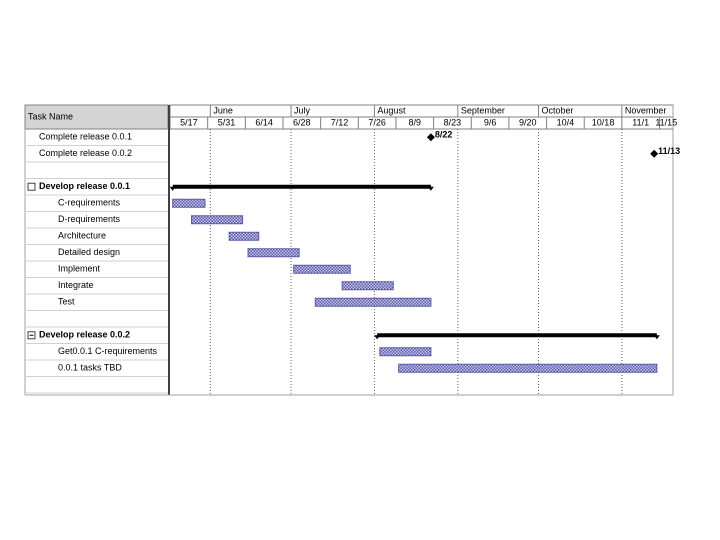 The width and height of the screenshot is (720, 540). I want to click on task-name: Develop release 0.0.2, so click(84, 335).